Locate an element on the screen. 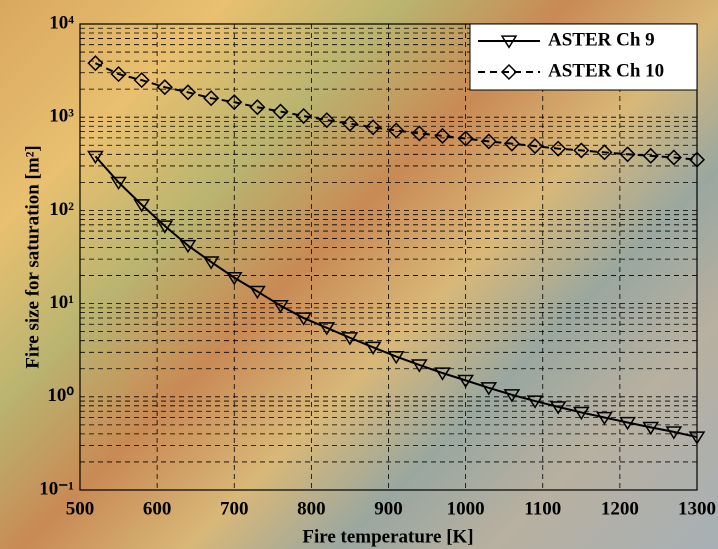 The width and height of the screenshot is (718, 549). x-tick-label: 600 is located at coordinates (157, 508).